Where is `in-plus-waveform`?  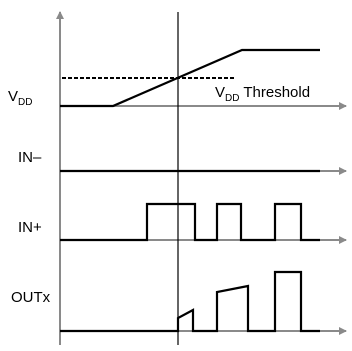
in-plus-waveform is located at coordinates (190, 222).